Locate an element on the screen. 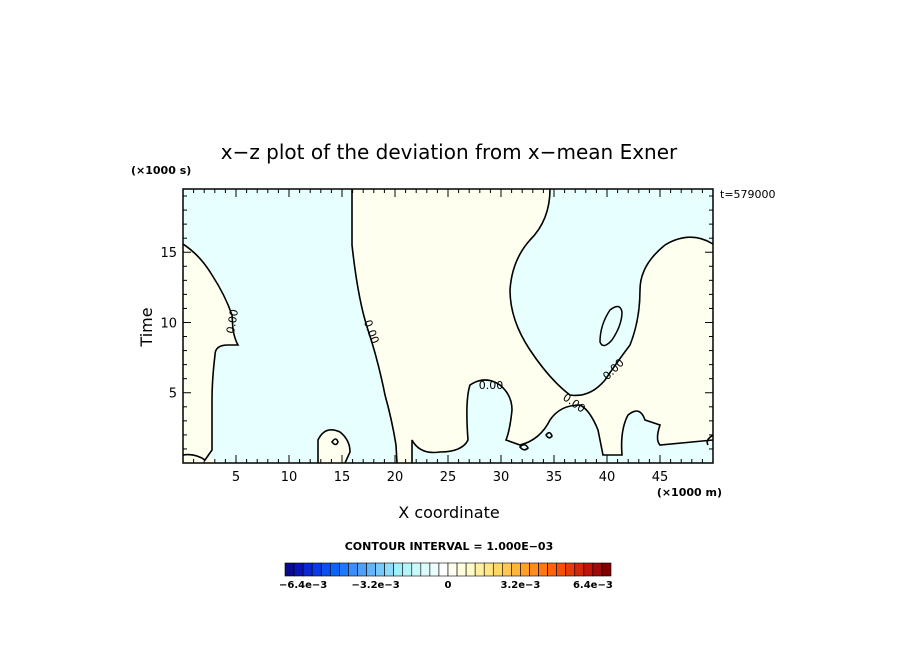 This screenshot has width=904, height=654. x-tick-labels: 5 10 15 20 25 30 35 40 45 is located at coordinates (450, 477).